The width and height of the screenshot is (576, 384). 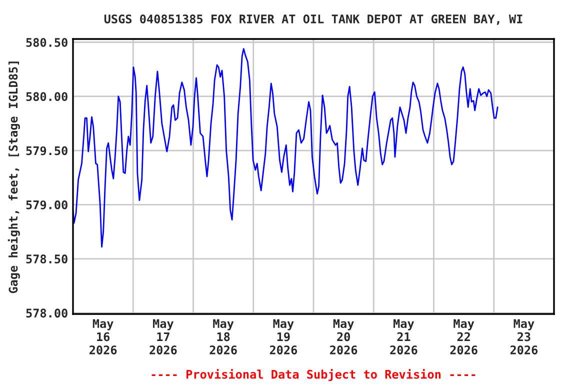 What do you see at coordinates (14, 178) in the screenshot?
I see `y-axis-title: Gage height, feet, [Stage IGLD85]` at bounding box center [14, 178].